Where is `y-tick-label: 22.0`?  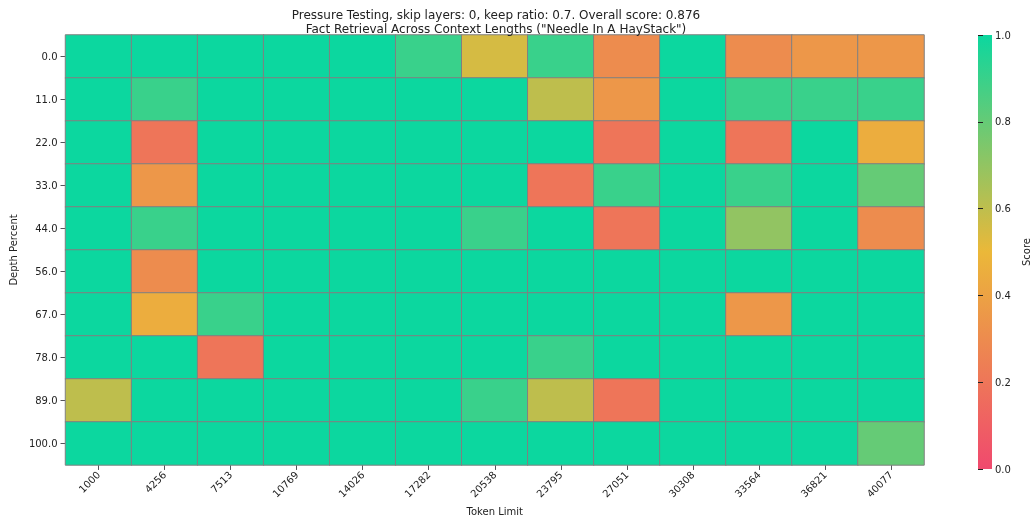 y-tick-label: 22.0 is located at coordinates (46, 142).